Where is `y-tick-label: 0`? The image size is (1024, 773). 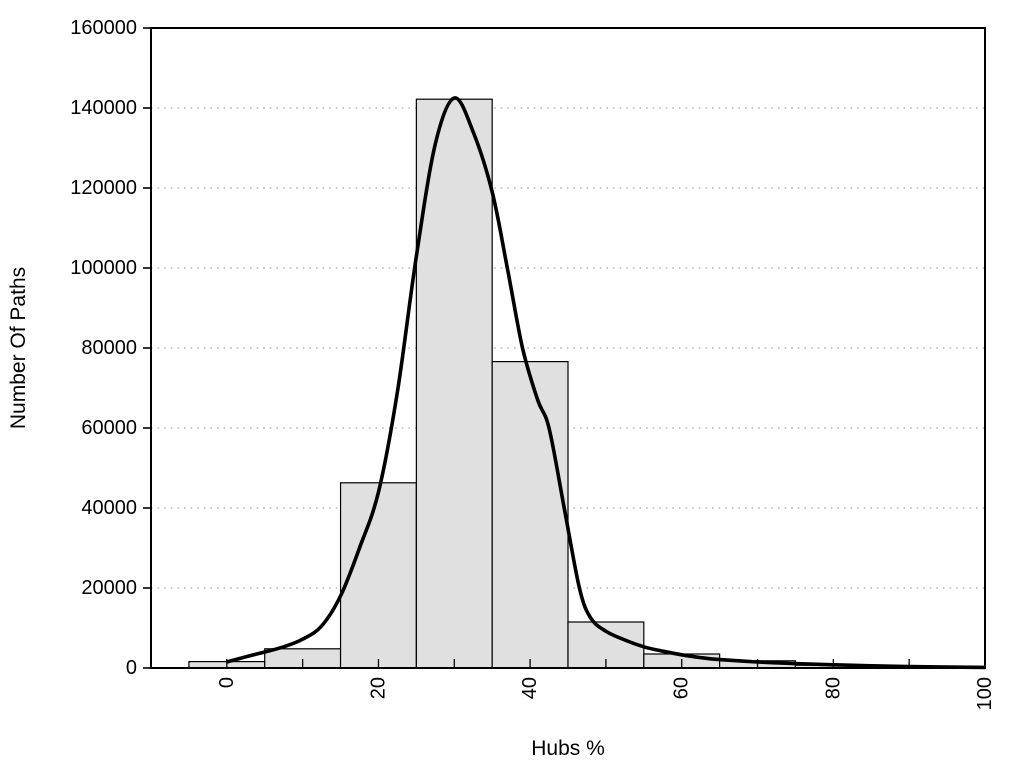
y-tick-label: 0 is located at coordinates (131, 668).